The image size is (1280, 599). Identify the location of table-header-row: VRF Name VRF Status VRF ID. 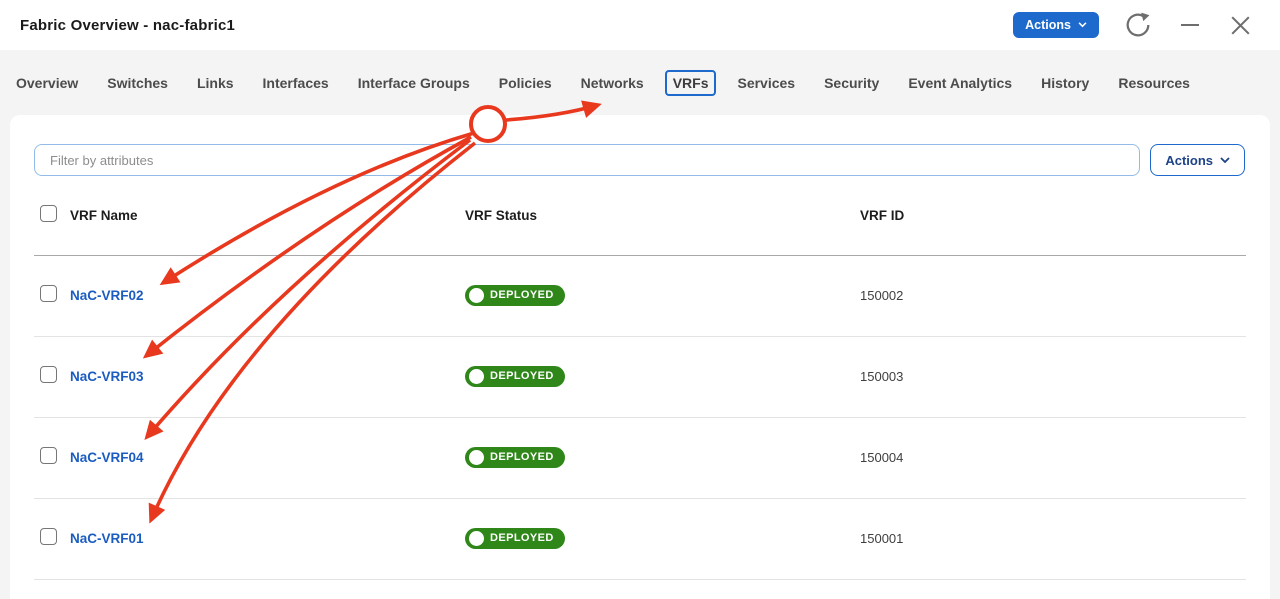
(640, 216).